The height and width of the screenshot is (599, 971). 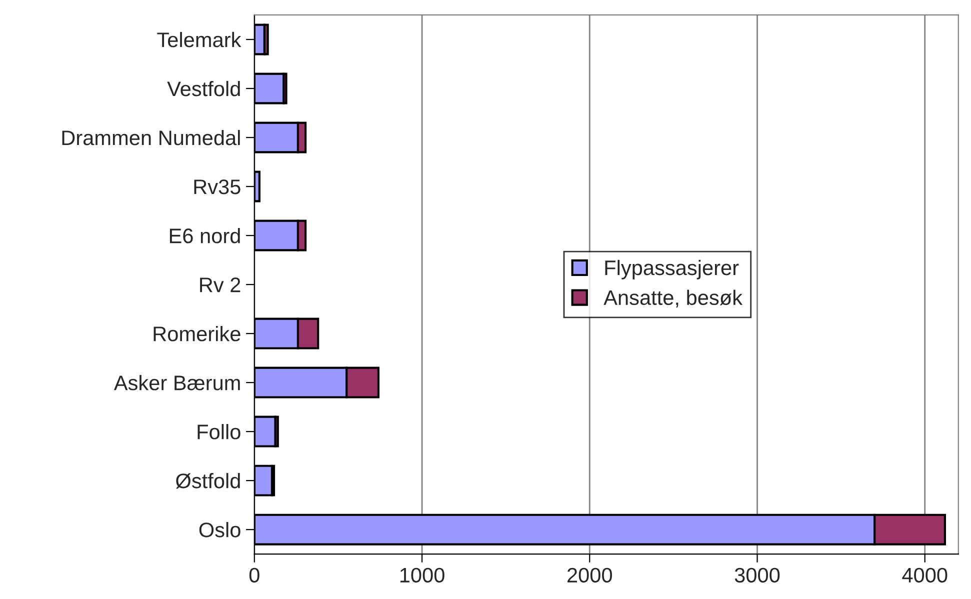 What do you see at coordinates (673, 299) in the screenshot?
I see `legend-label: Ansatte, besøk` at bounding box center [673, 299].